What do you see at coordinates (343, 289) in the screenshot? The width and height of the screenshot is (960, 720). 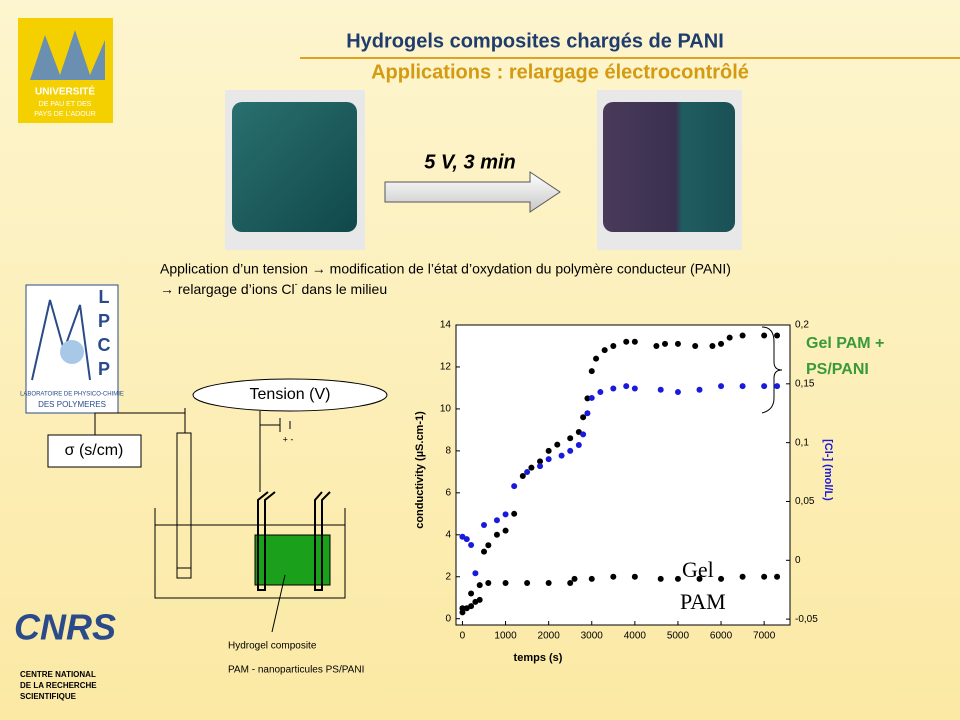 I see `paragraph-part: dans le milieu` at bounding box center [343, 289].